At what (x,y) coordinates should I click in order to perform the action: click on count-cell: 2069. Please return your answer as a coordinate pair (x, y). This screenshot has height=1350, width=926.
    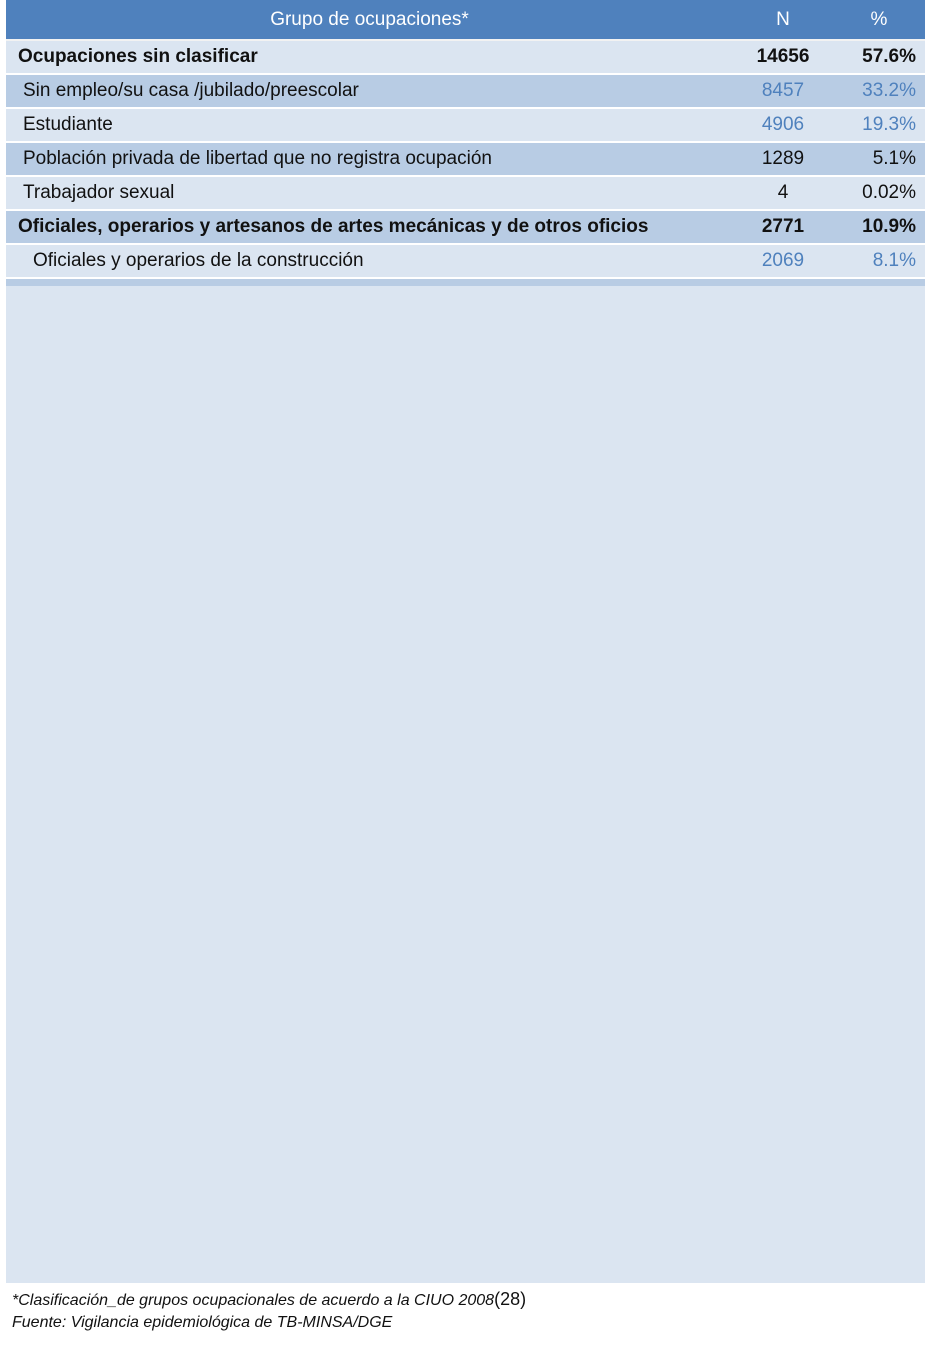
    Looking at the image, I should click on (783, 261).